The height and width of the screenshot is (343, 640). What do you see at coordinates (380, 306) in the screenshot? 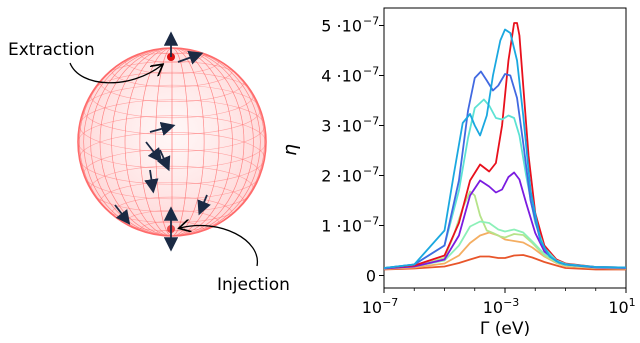
I see `x-tick-label: 10⁻⁷` at bounding box center [380, 306].